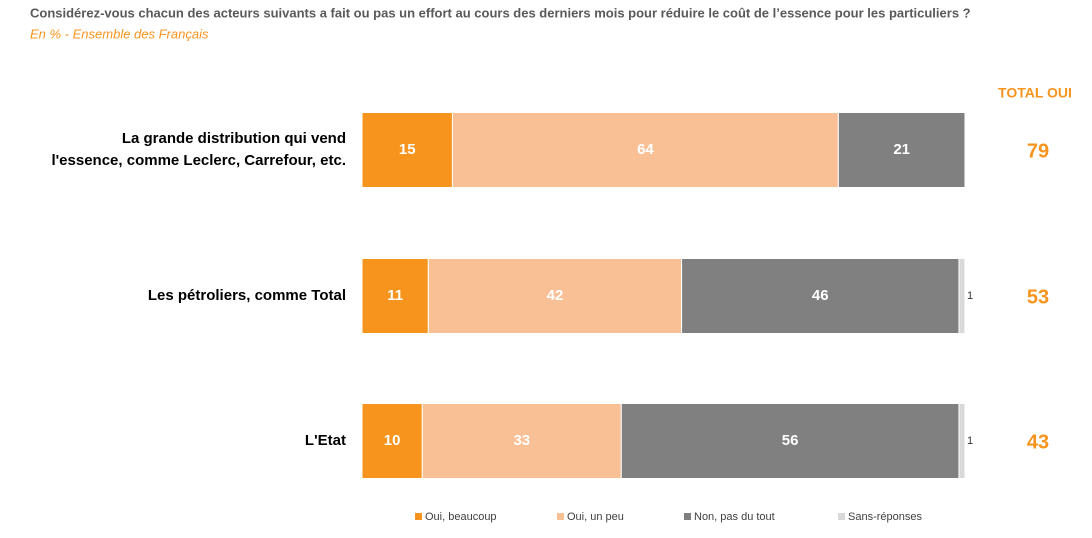 The height and width of the screenshot is (538, 1092). I want to click on value-label: 15, so click(407, 149).